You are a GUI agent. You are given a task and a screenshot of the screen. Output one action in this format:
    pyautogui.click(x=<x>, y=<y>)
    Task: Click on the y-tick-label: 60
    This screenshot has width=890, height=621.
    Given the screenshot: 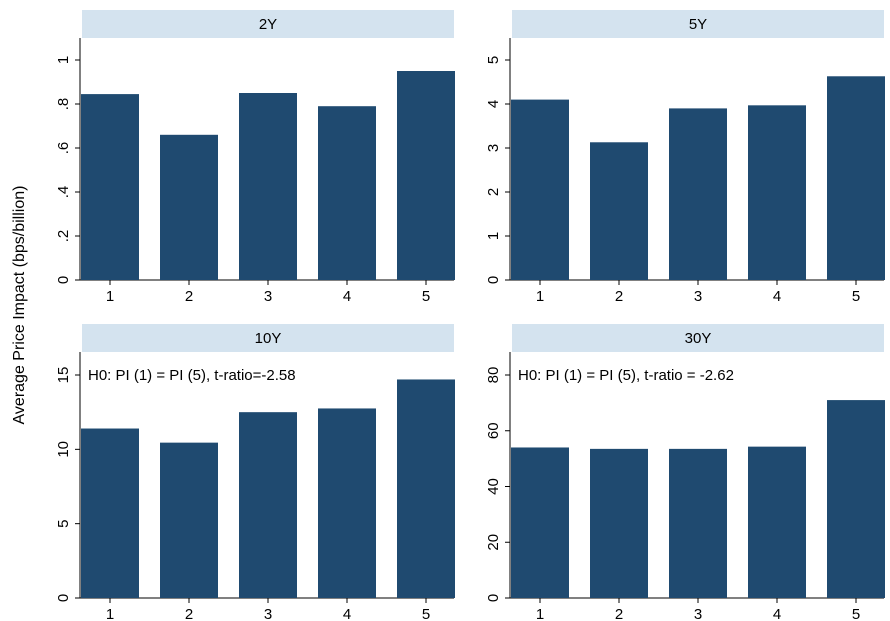 What is the action you would take?
    pyautogui.click(x=493, y=430)
    